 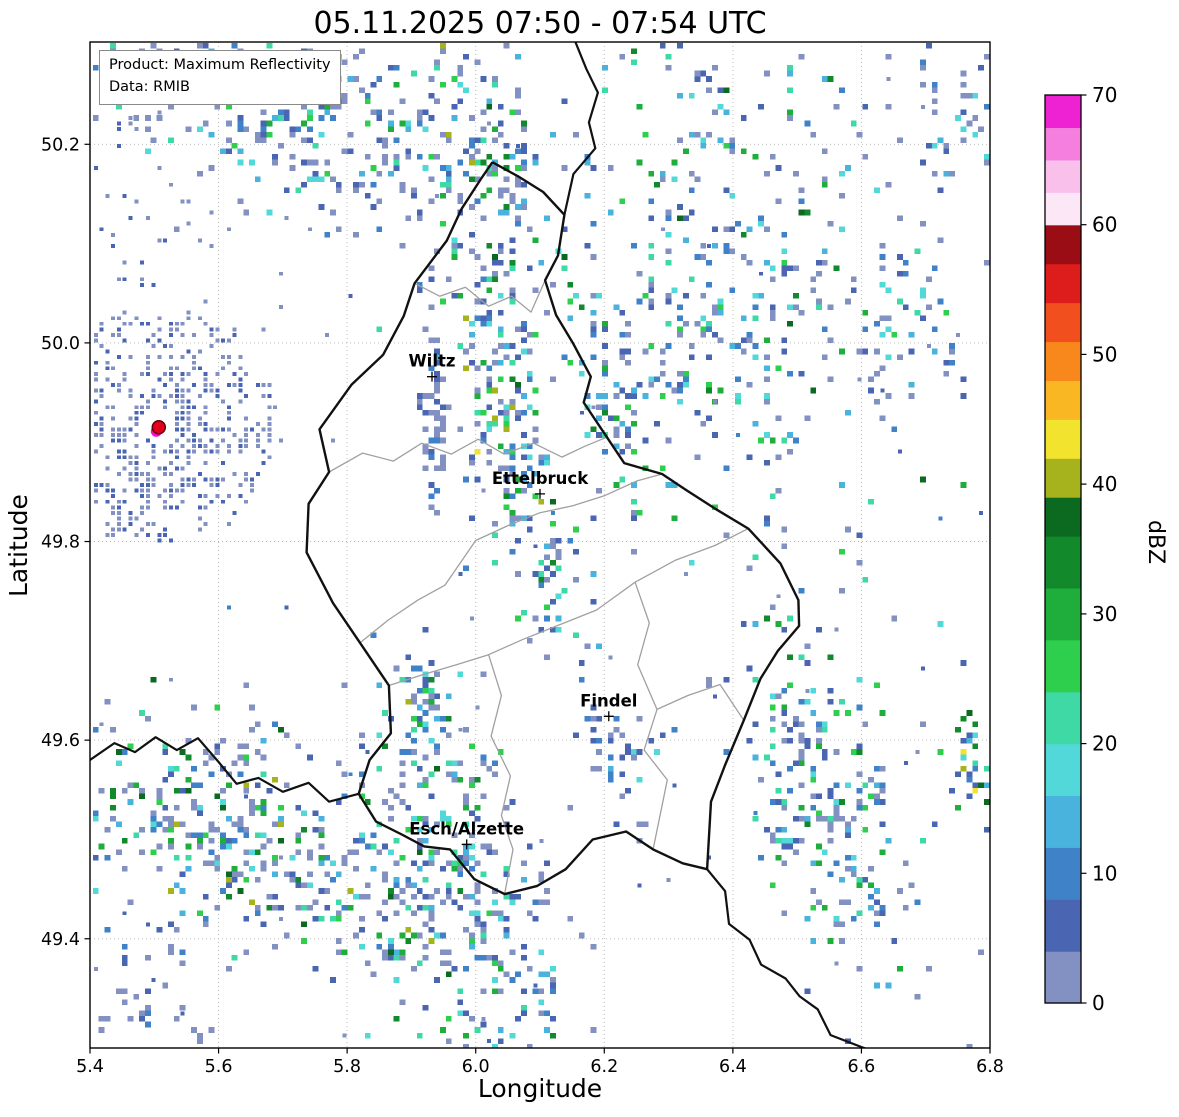 I want to click on national-border-line, so click(x=581, y=129).